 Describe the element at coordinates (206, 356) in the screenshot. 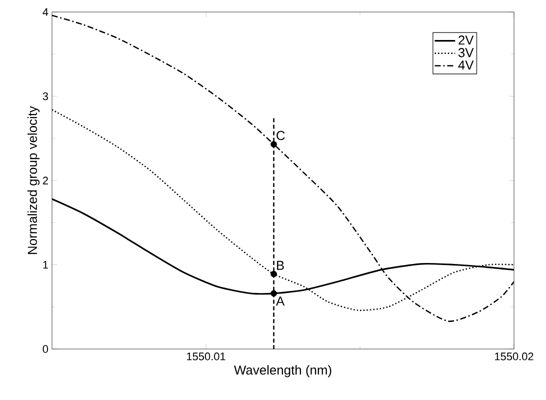

I see `x-tick-label: 1550.01` at that location.